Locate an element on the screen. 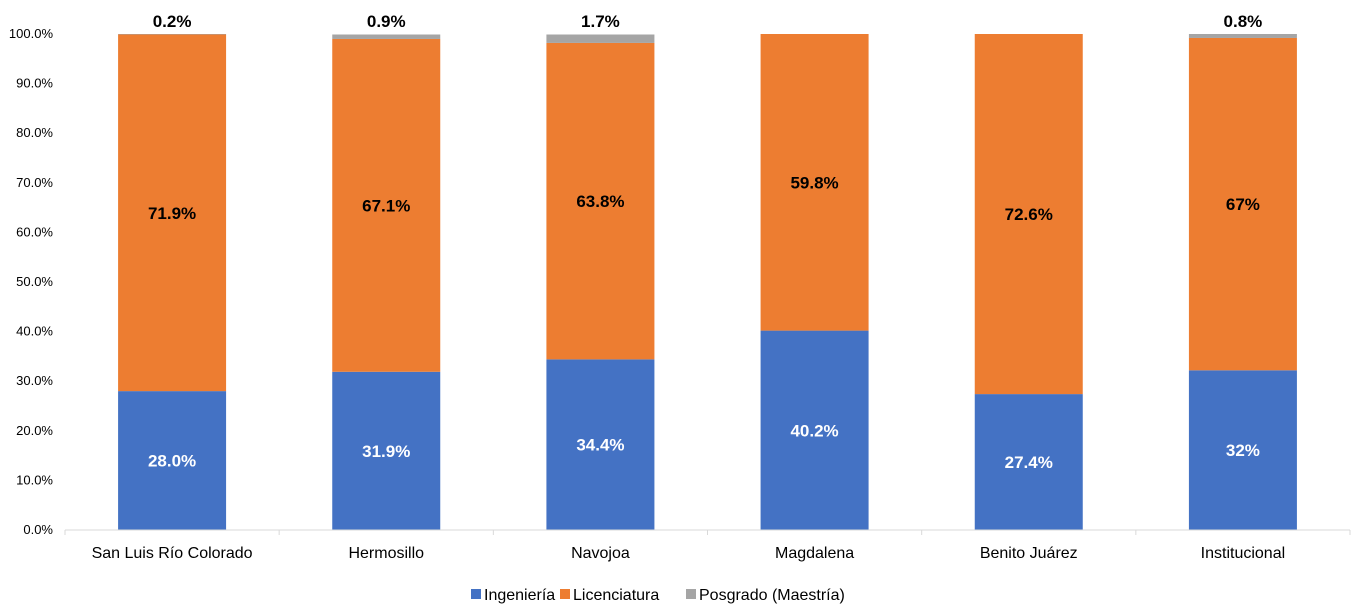 This screenshot has height=611, width=1359. x-category-label: Benito Juárez is located at coordinates (1029, 553).